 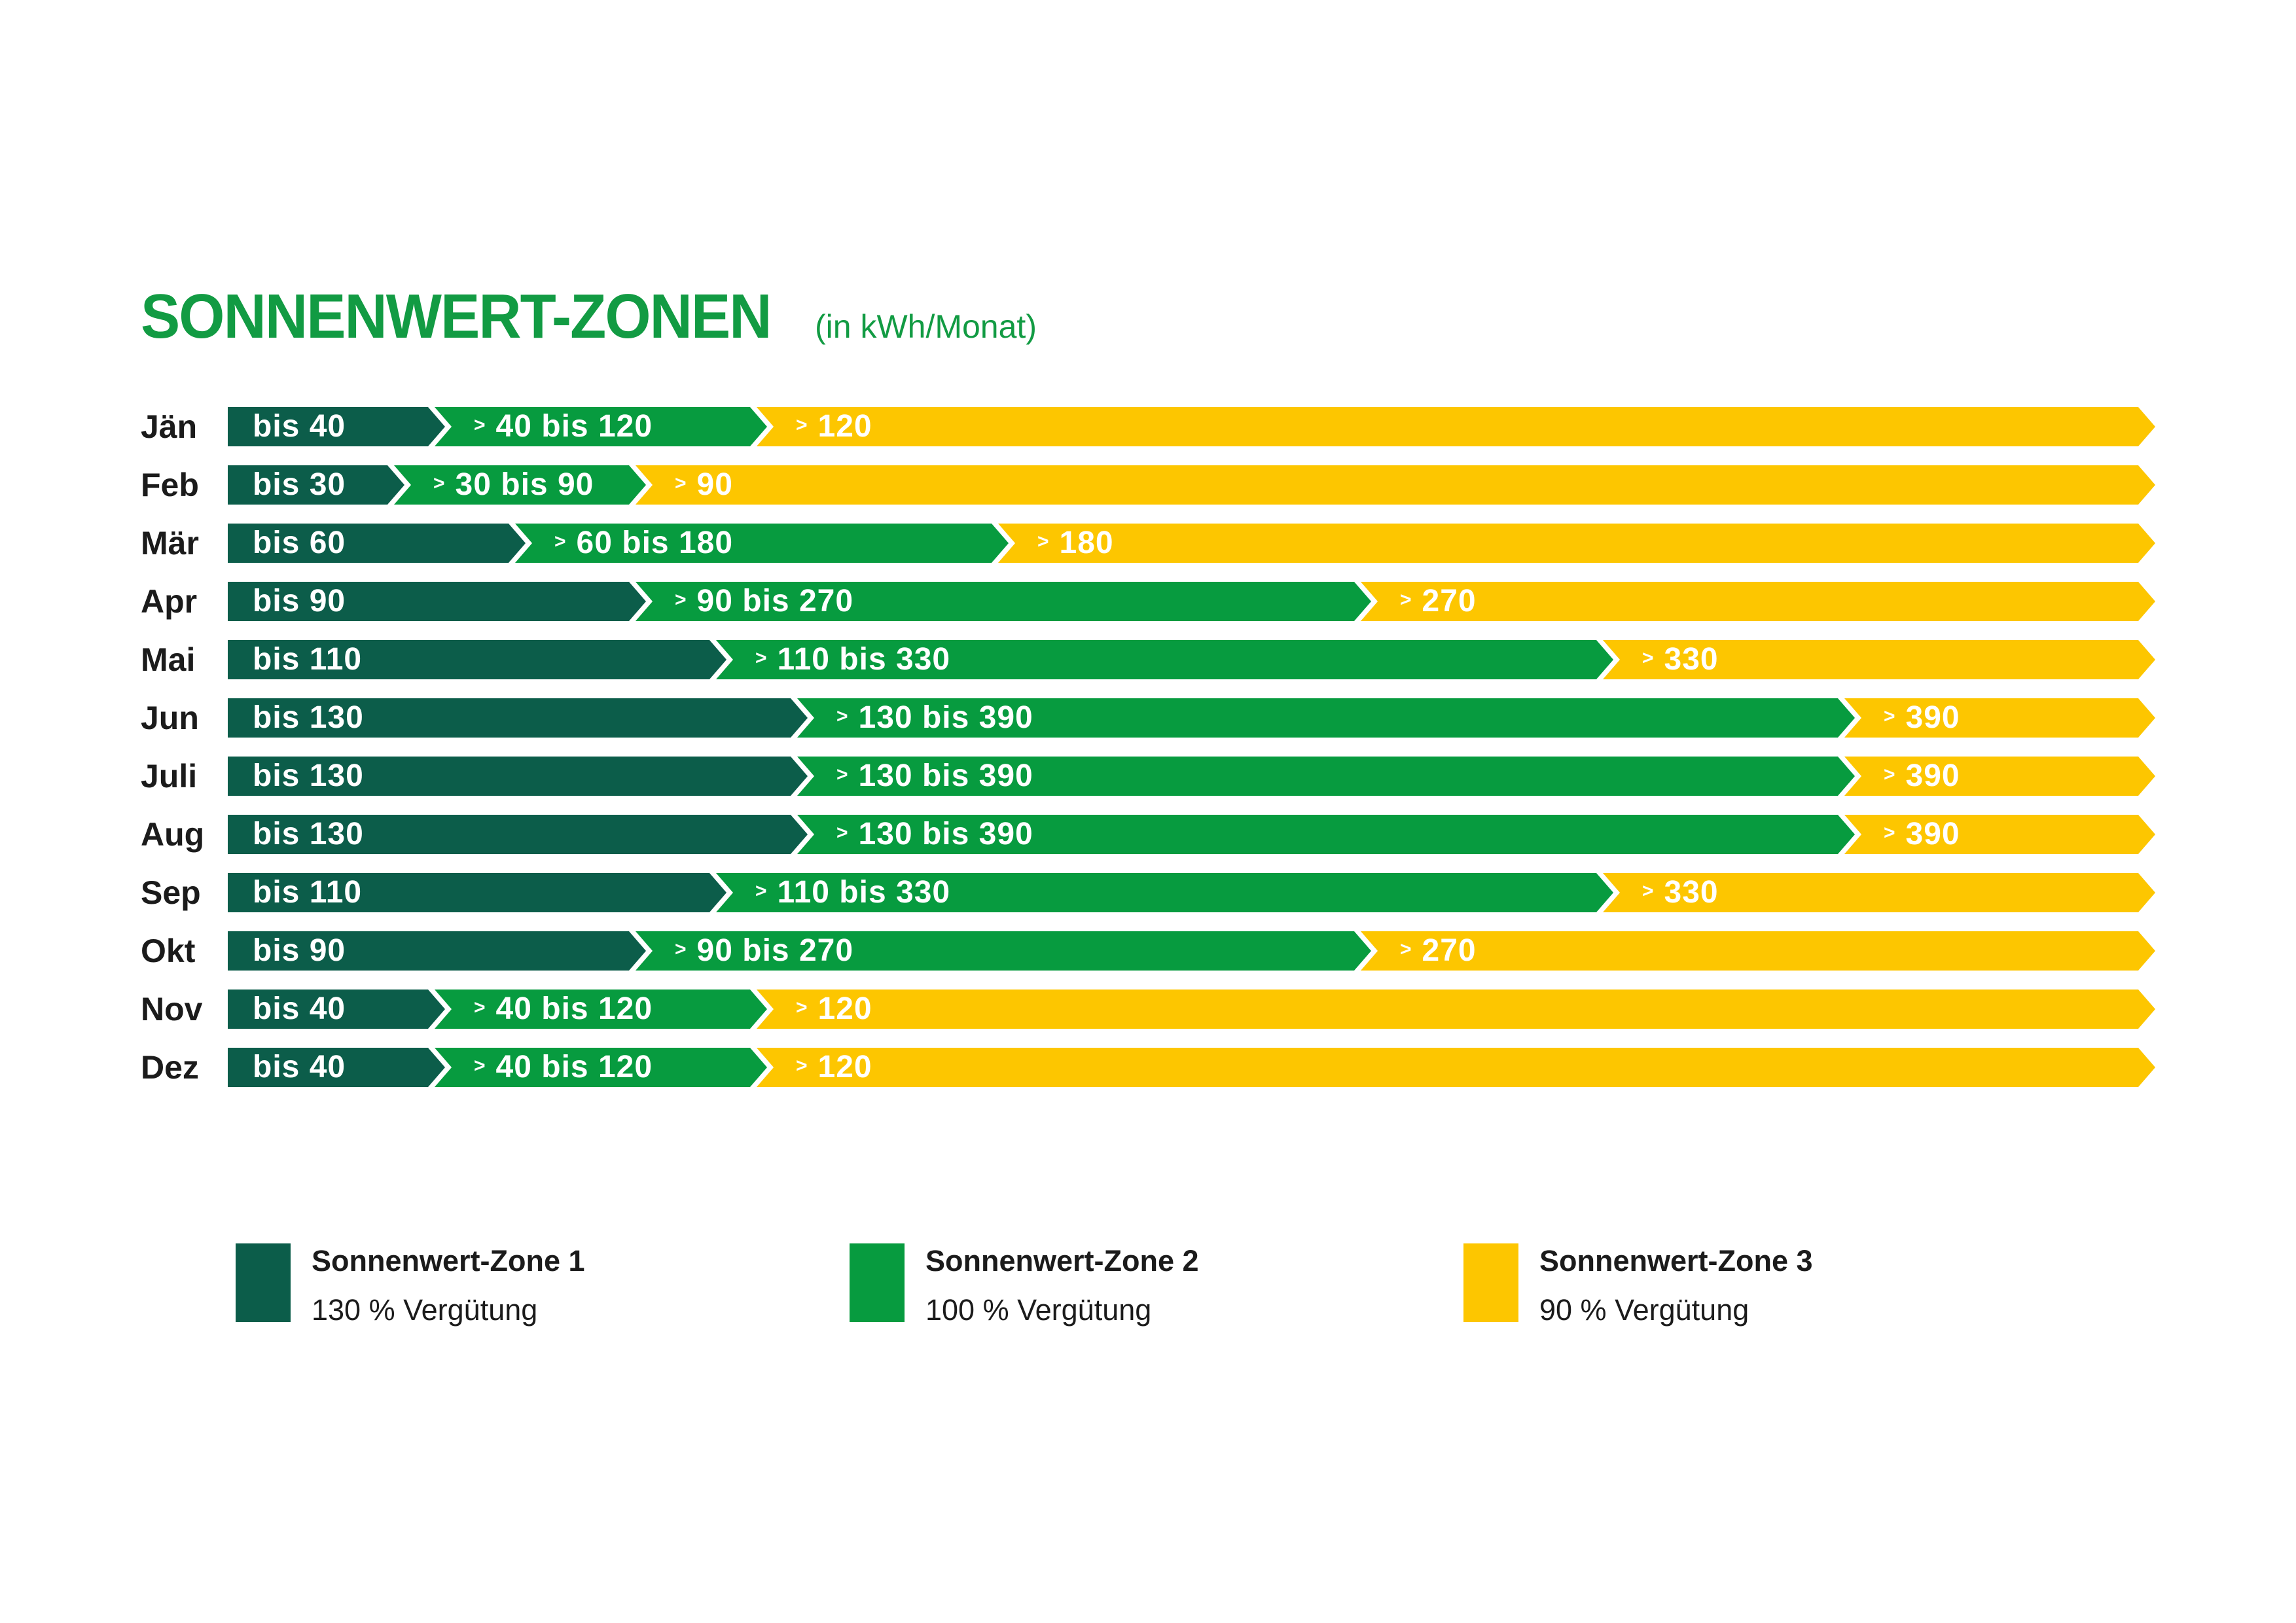 What do you see at coordinates (336, 1010) in the screenshot?
I see `zone1-segment: bis 40` at bounding box center [336, 1010].